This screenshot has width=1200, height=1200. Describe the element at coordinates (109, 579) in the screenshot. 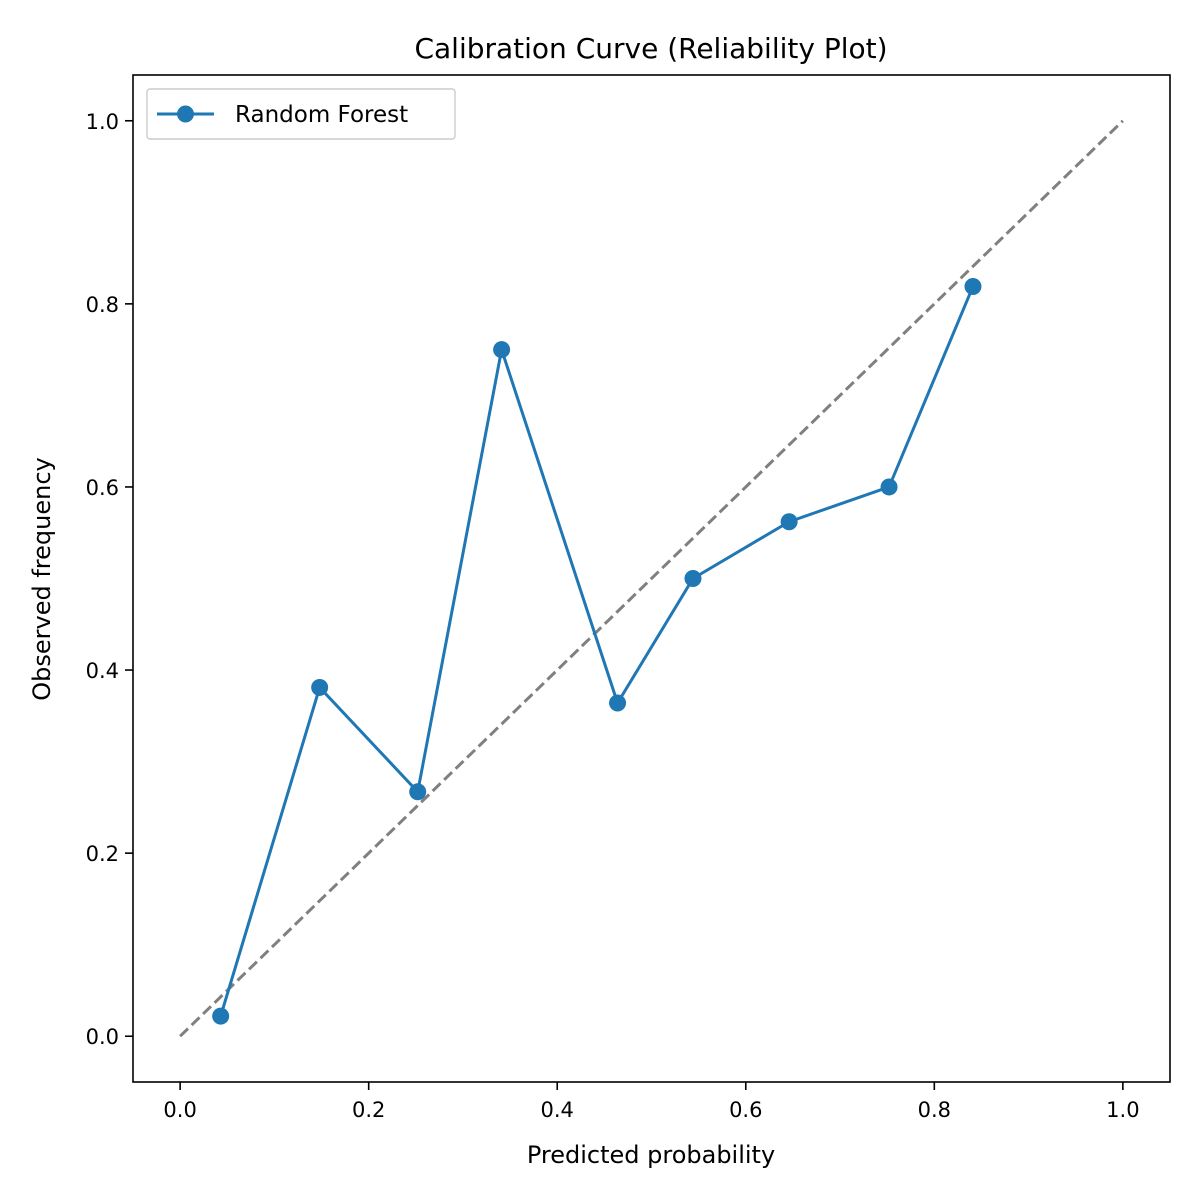

I see `y-axis-ticks: 0.0 0.2 0.4 0.6 0.8 1.0` at that location.